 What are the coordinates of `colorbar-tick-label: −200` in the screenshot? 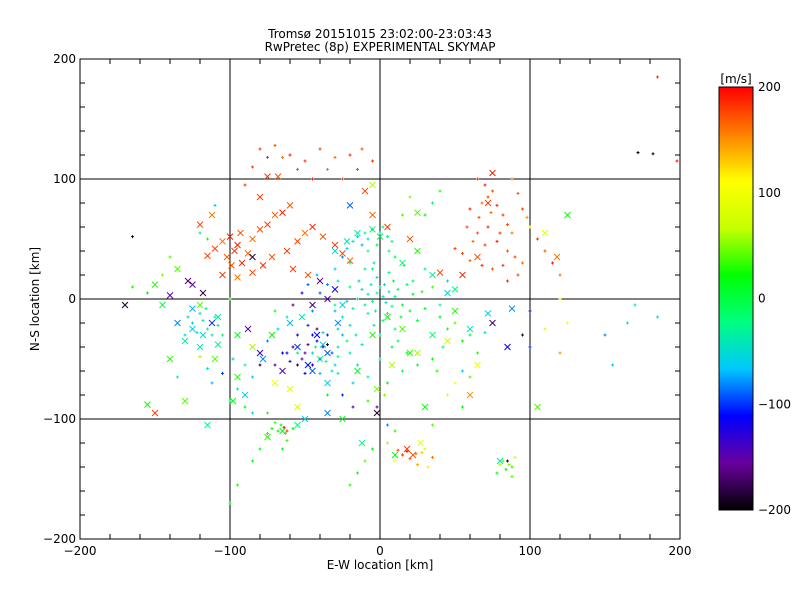 It's located at (774, 510).